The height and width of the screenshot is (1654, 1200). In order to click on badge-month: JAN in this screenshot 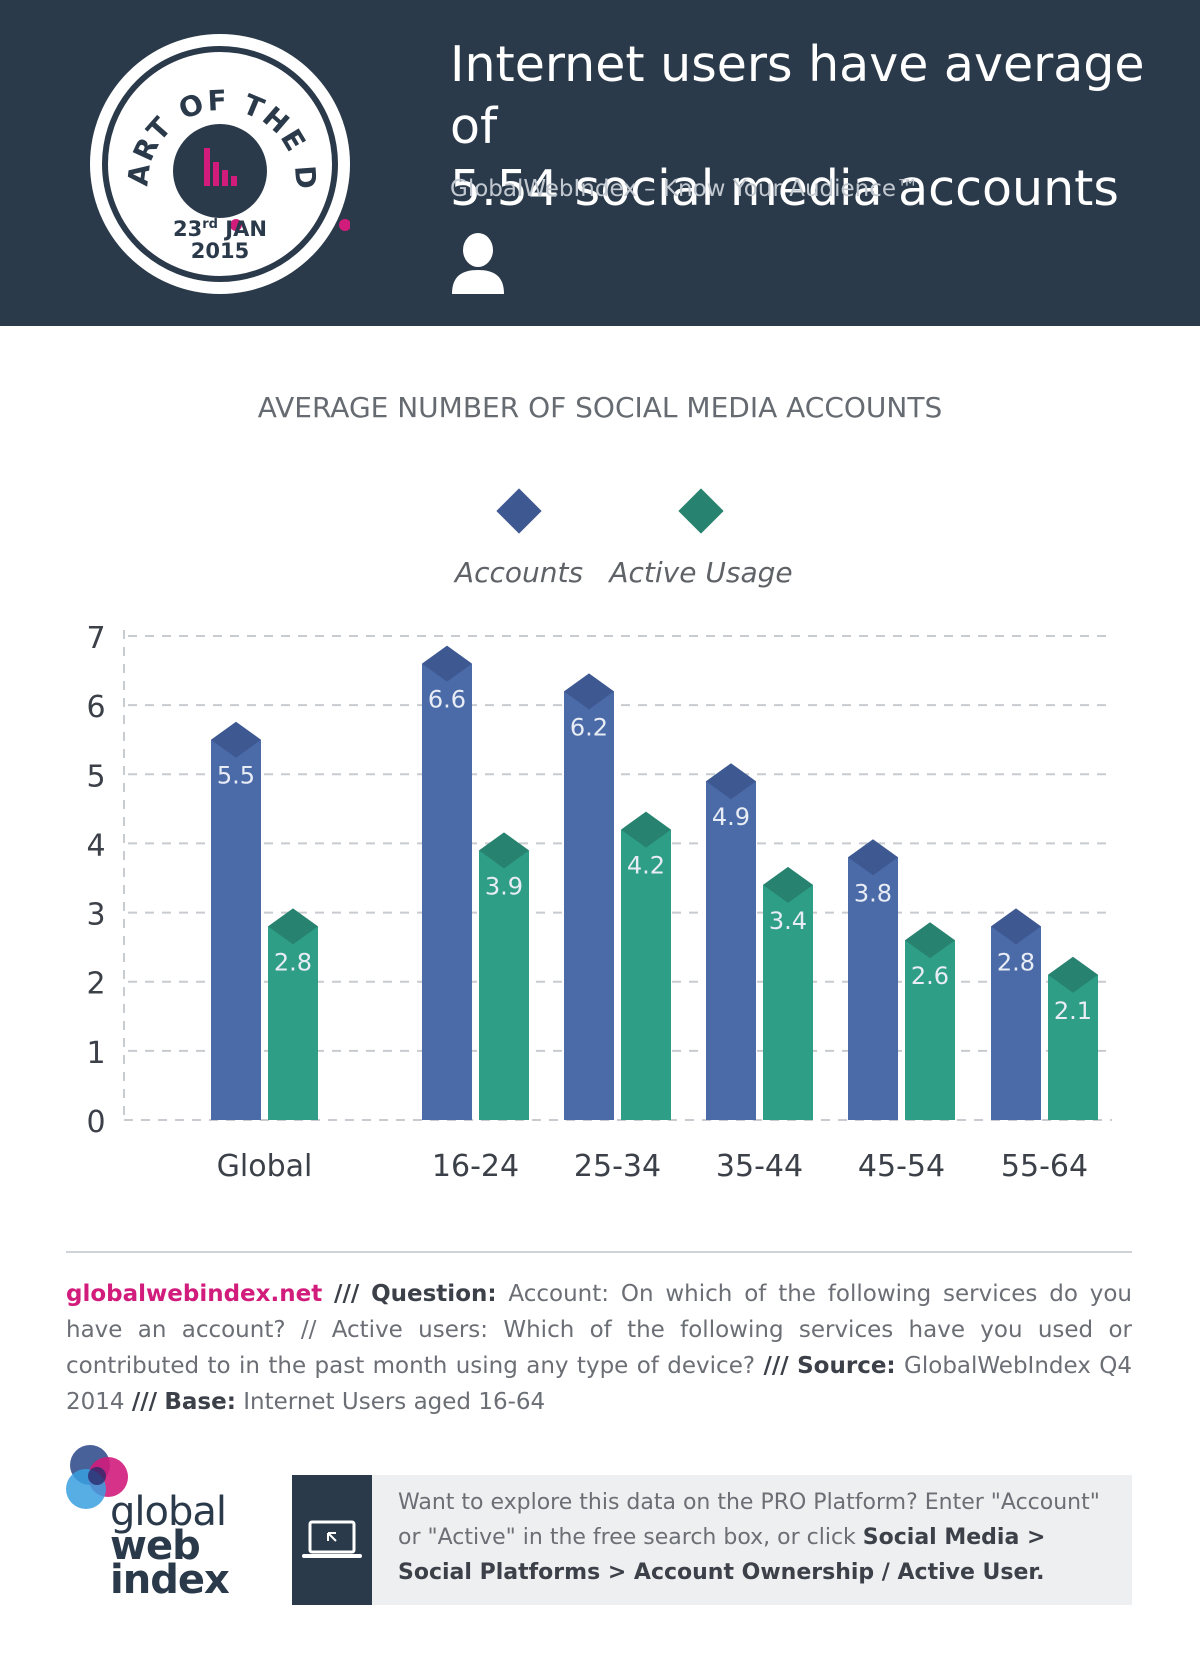, I will do `click(246, 229)`.